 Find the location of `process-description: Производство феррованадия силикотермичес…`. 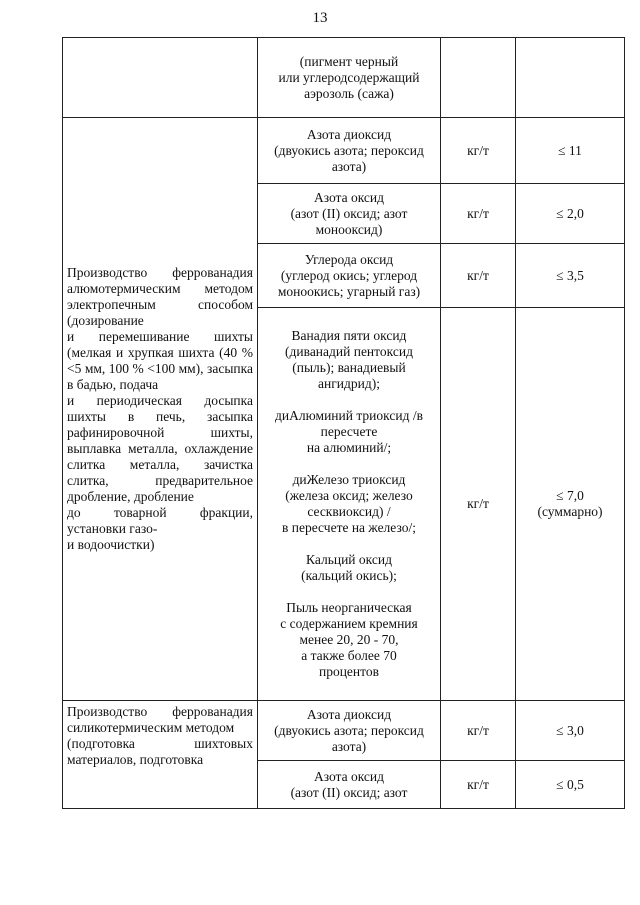

process-description: Производство феррованадия силикотермичес… is located at coordinates (160, 754).